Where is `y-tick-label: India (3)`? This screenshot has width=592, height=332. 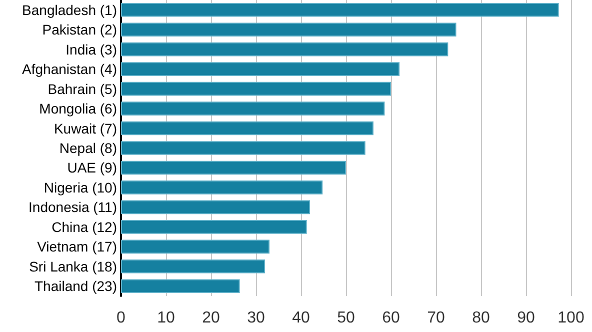 y-tick-label: India (3) is located at coordinates (91, 49).